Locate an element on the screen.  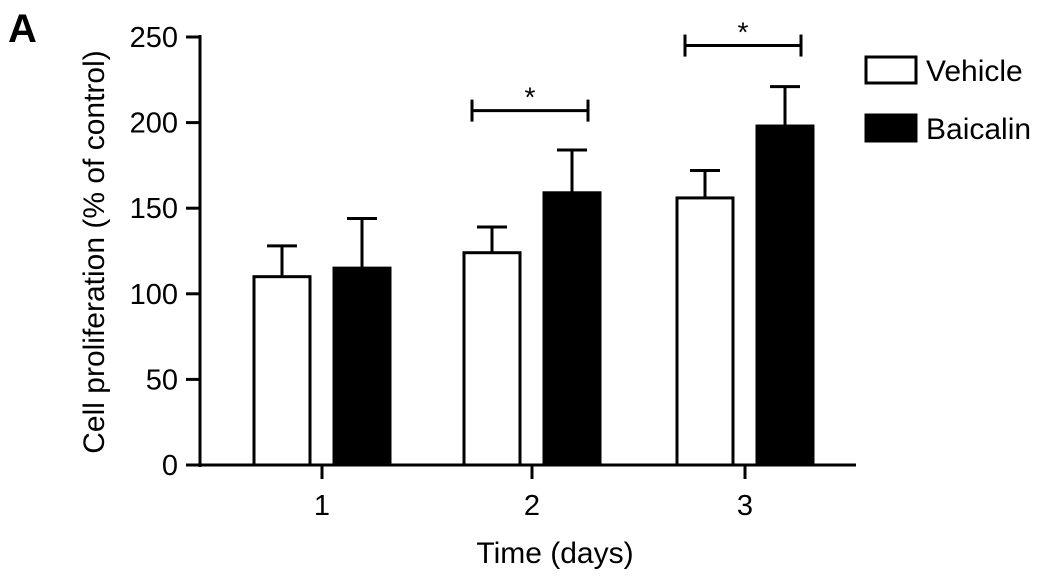
x-tick-label: 2 is located at coordinates (532, 506).